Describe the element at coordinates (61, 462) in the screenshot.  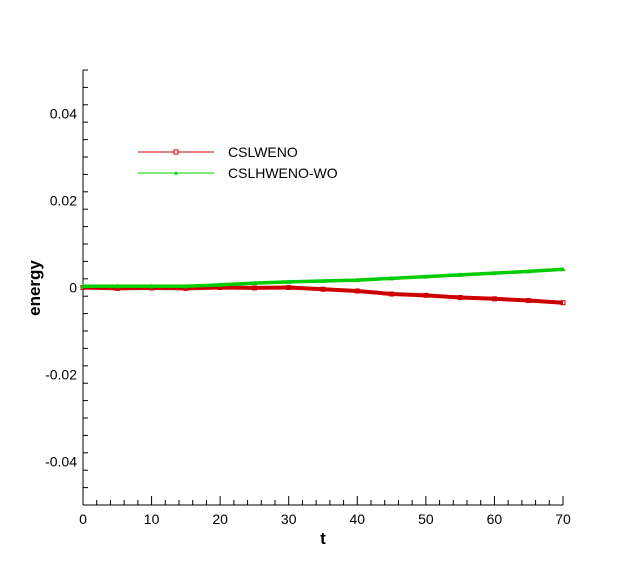
I see `y-tick-label: -0.04` at that location.